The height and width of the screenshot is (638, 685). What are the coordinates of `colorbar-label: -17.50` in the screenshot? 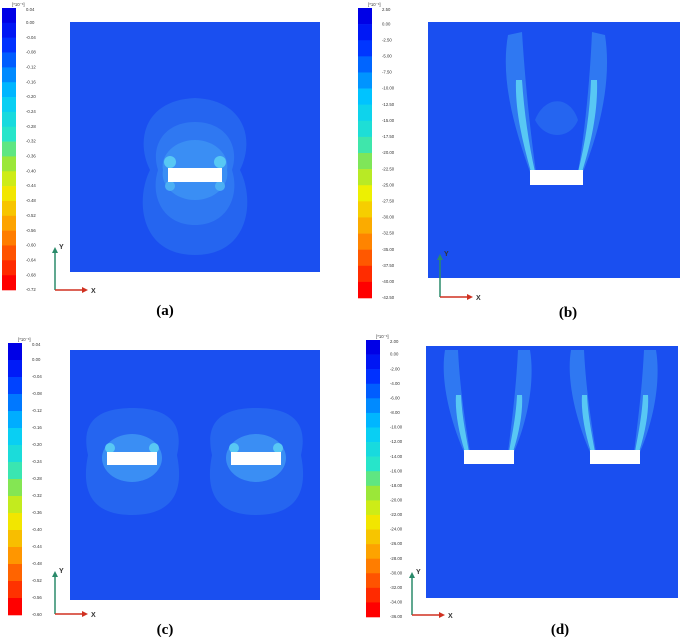 It's located at (388, 136).